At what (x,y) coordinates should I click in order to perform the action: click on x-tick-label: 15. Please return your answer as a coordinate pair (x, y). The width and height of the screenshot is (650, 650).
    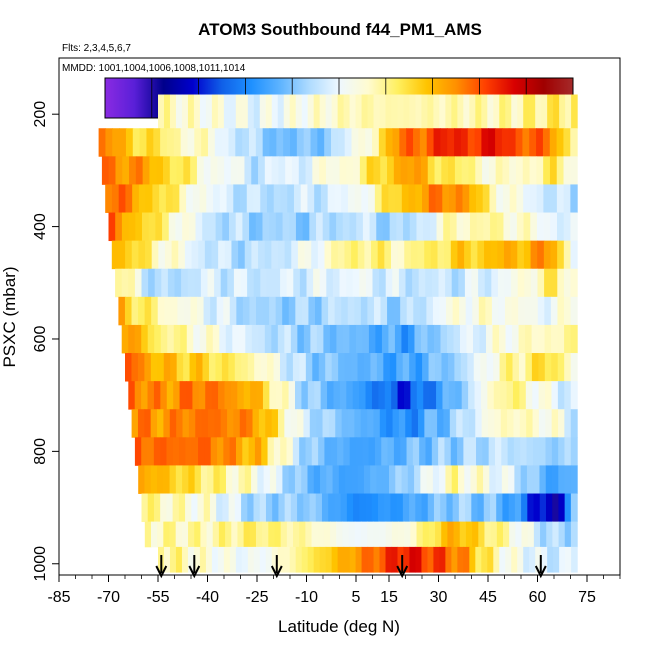
    Looking at the image, I should click on (389, 597).